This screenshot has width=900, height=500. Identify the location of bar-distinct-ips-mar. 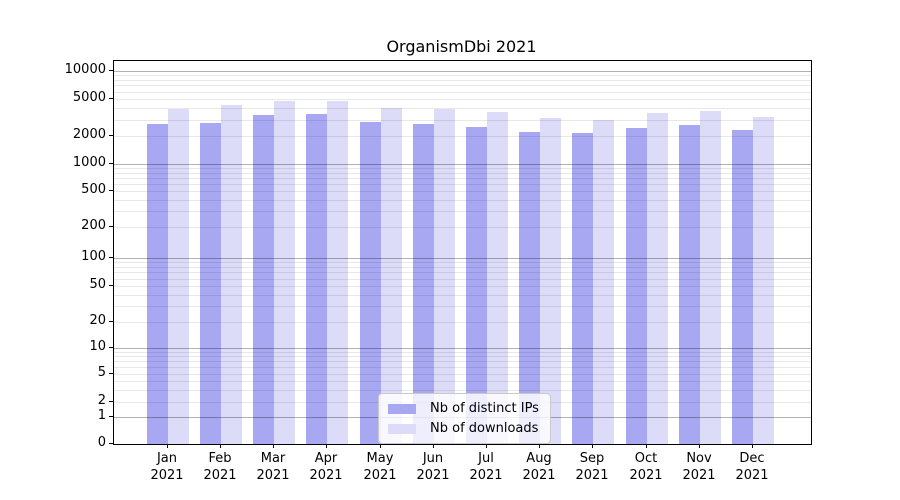
(263, 279).